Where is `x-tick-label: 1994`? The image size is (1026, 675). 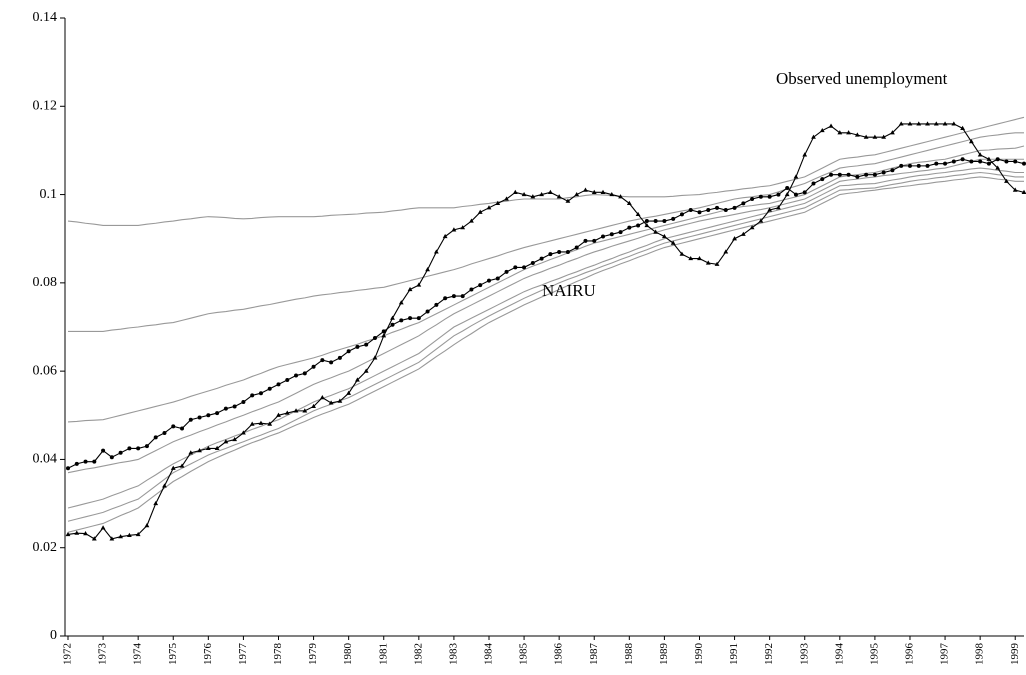
x-tick-label: 1994 is located at coordinates (839, 654).